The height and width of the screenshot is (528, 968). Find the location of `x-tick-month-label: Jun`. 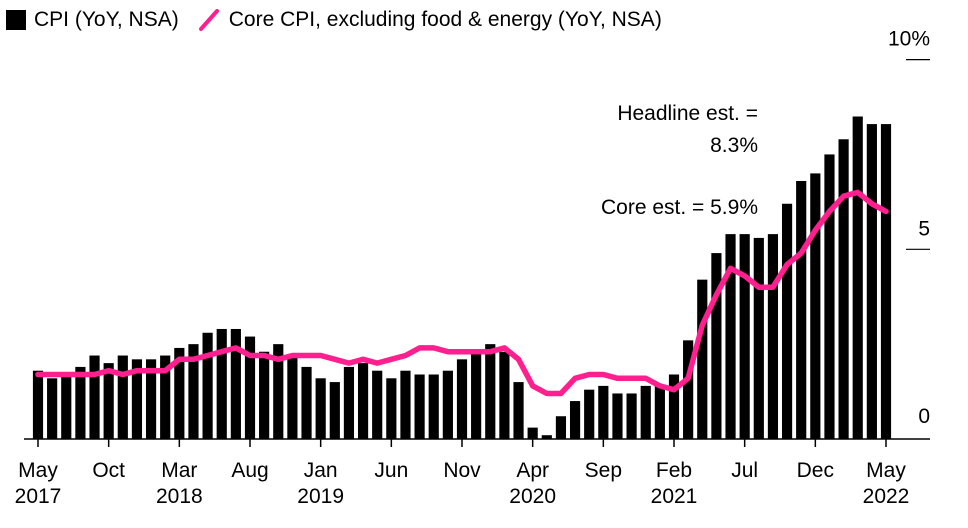

x-tick-month-label: Jun is located at coordinates (391, 470).